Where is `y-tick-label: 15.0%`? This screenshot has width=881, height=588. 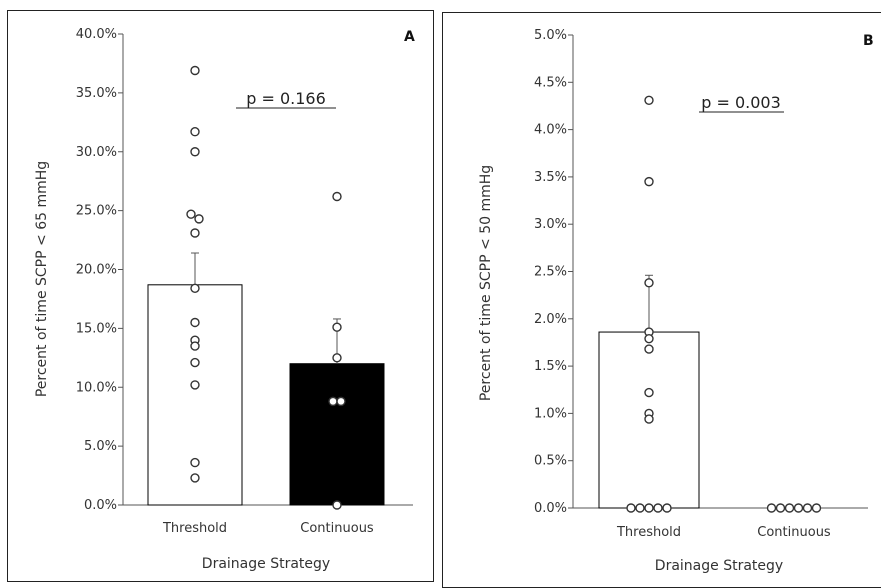
y-tick-label: 15.0% is located at coordinates (96, 328).